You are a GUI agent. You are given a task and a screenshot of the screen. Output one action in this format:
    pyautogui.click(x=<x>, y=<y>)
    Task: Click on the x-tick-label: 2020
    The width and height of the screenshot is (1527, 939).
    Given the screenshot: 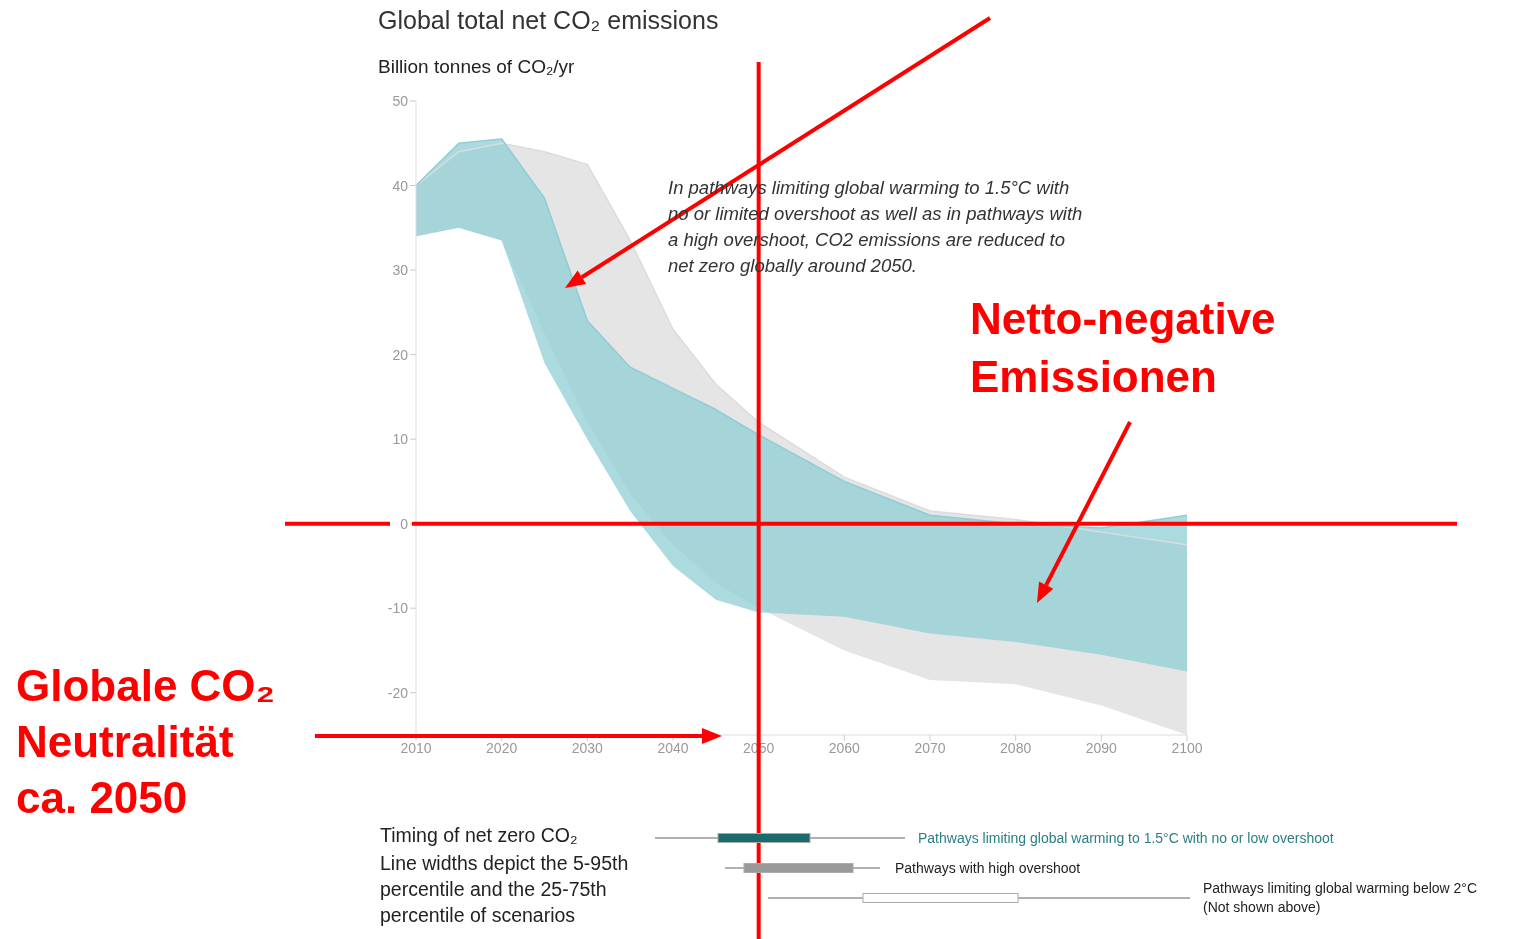 What is the action you would take?
    pyautogui.click(x=502, y=747)
    